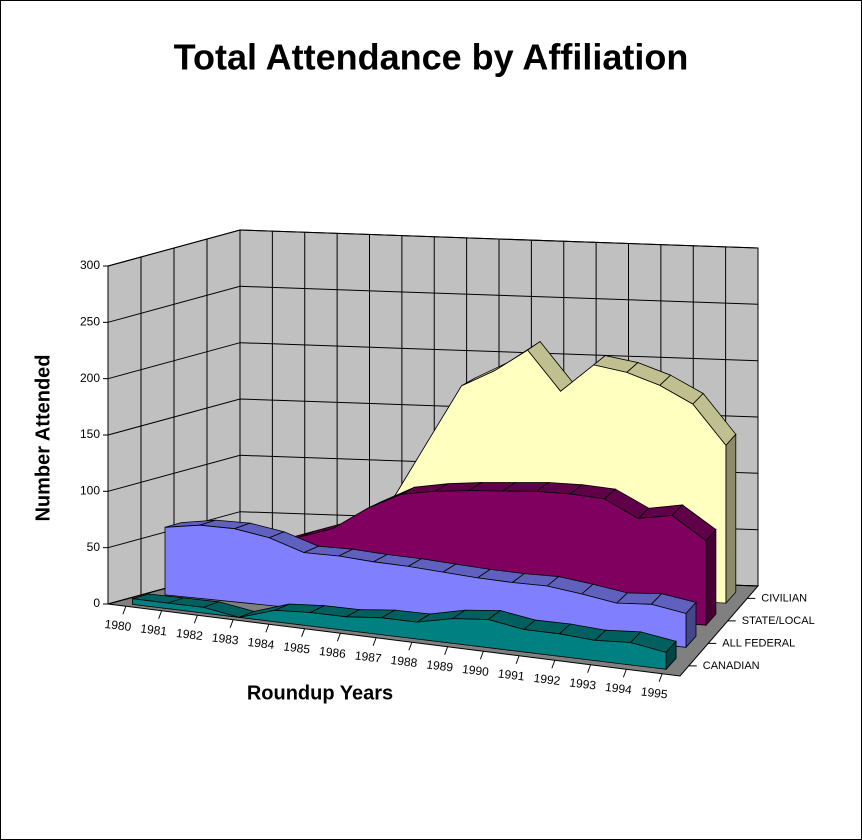 This screenshot has width=862, height=840. Describe the element at coordinates (118, 625) in the screenshot. I see `x-tick-label: 1980` at that location.